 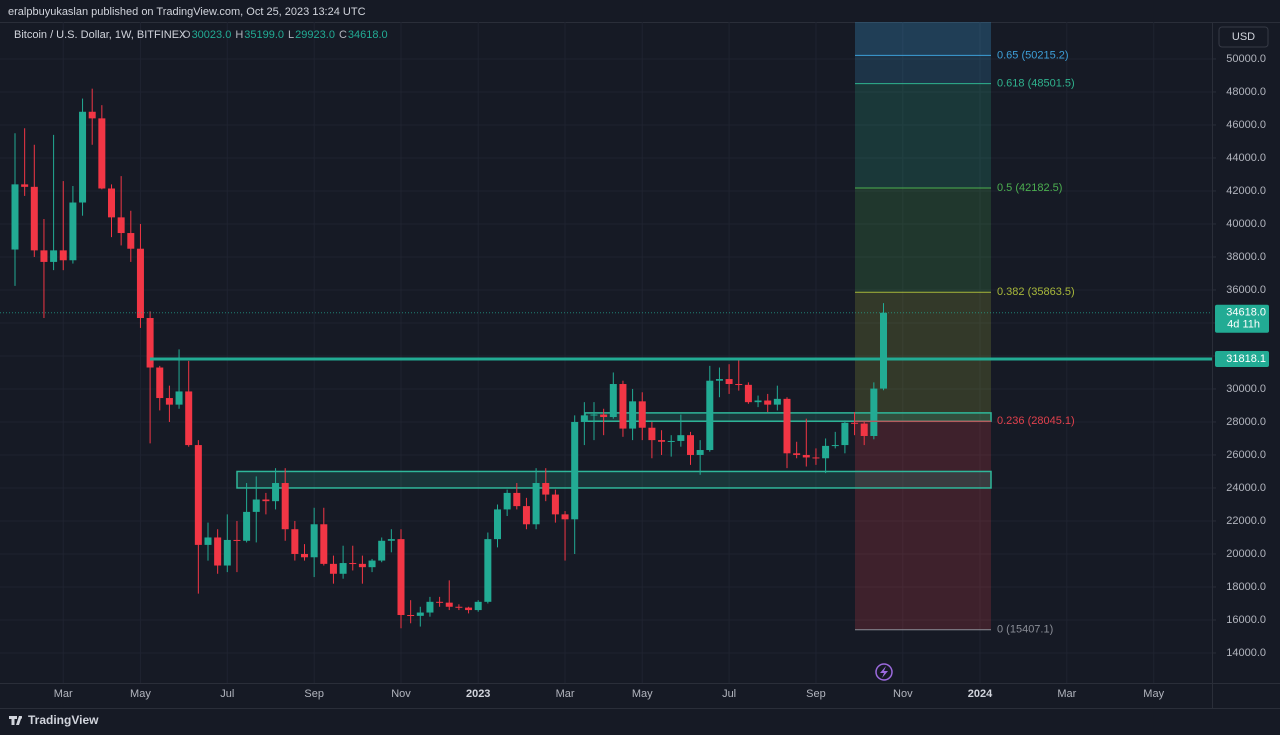 I want to click on level-label-box, so click(x=1242, y=358).